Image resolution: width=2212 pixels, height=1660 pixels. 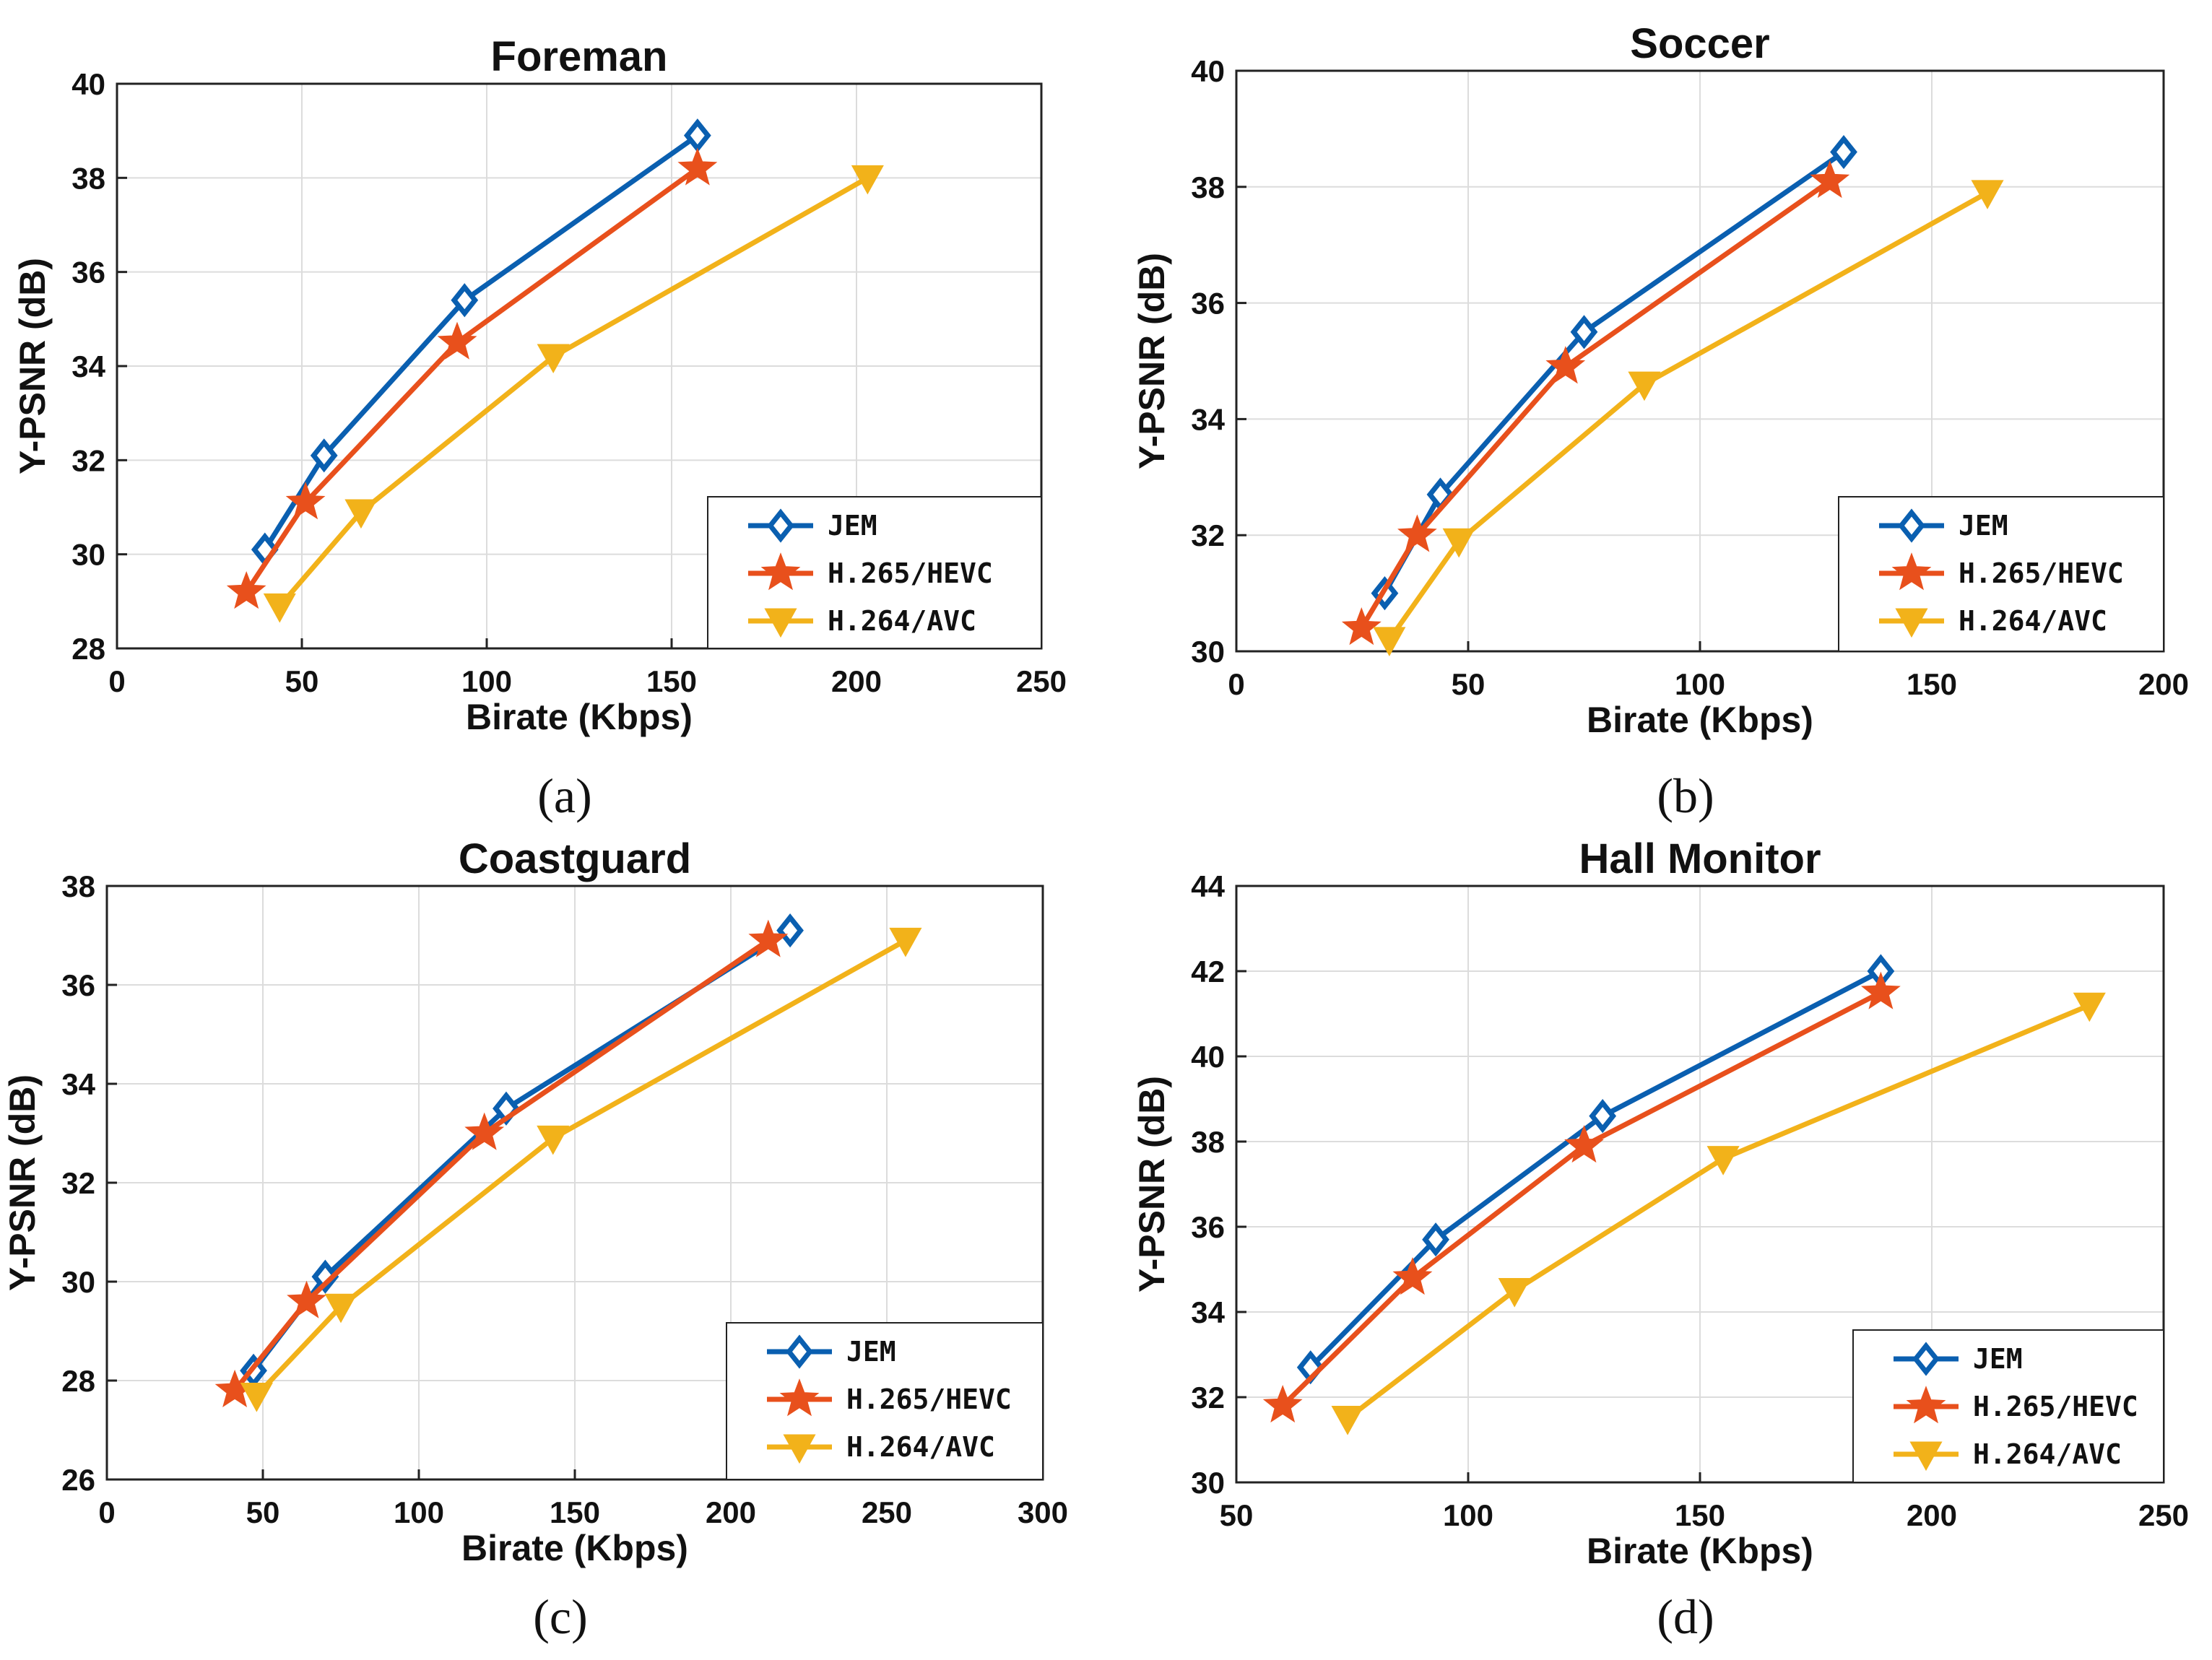 I want to click on series-line-h-264-avc, so click(x=1688, y=415).